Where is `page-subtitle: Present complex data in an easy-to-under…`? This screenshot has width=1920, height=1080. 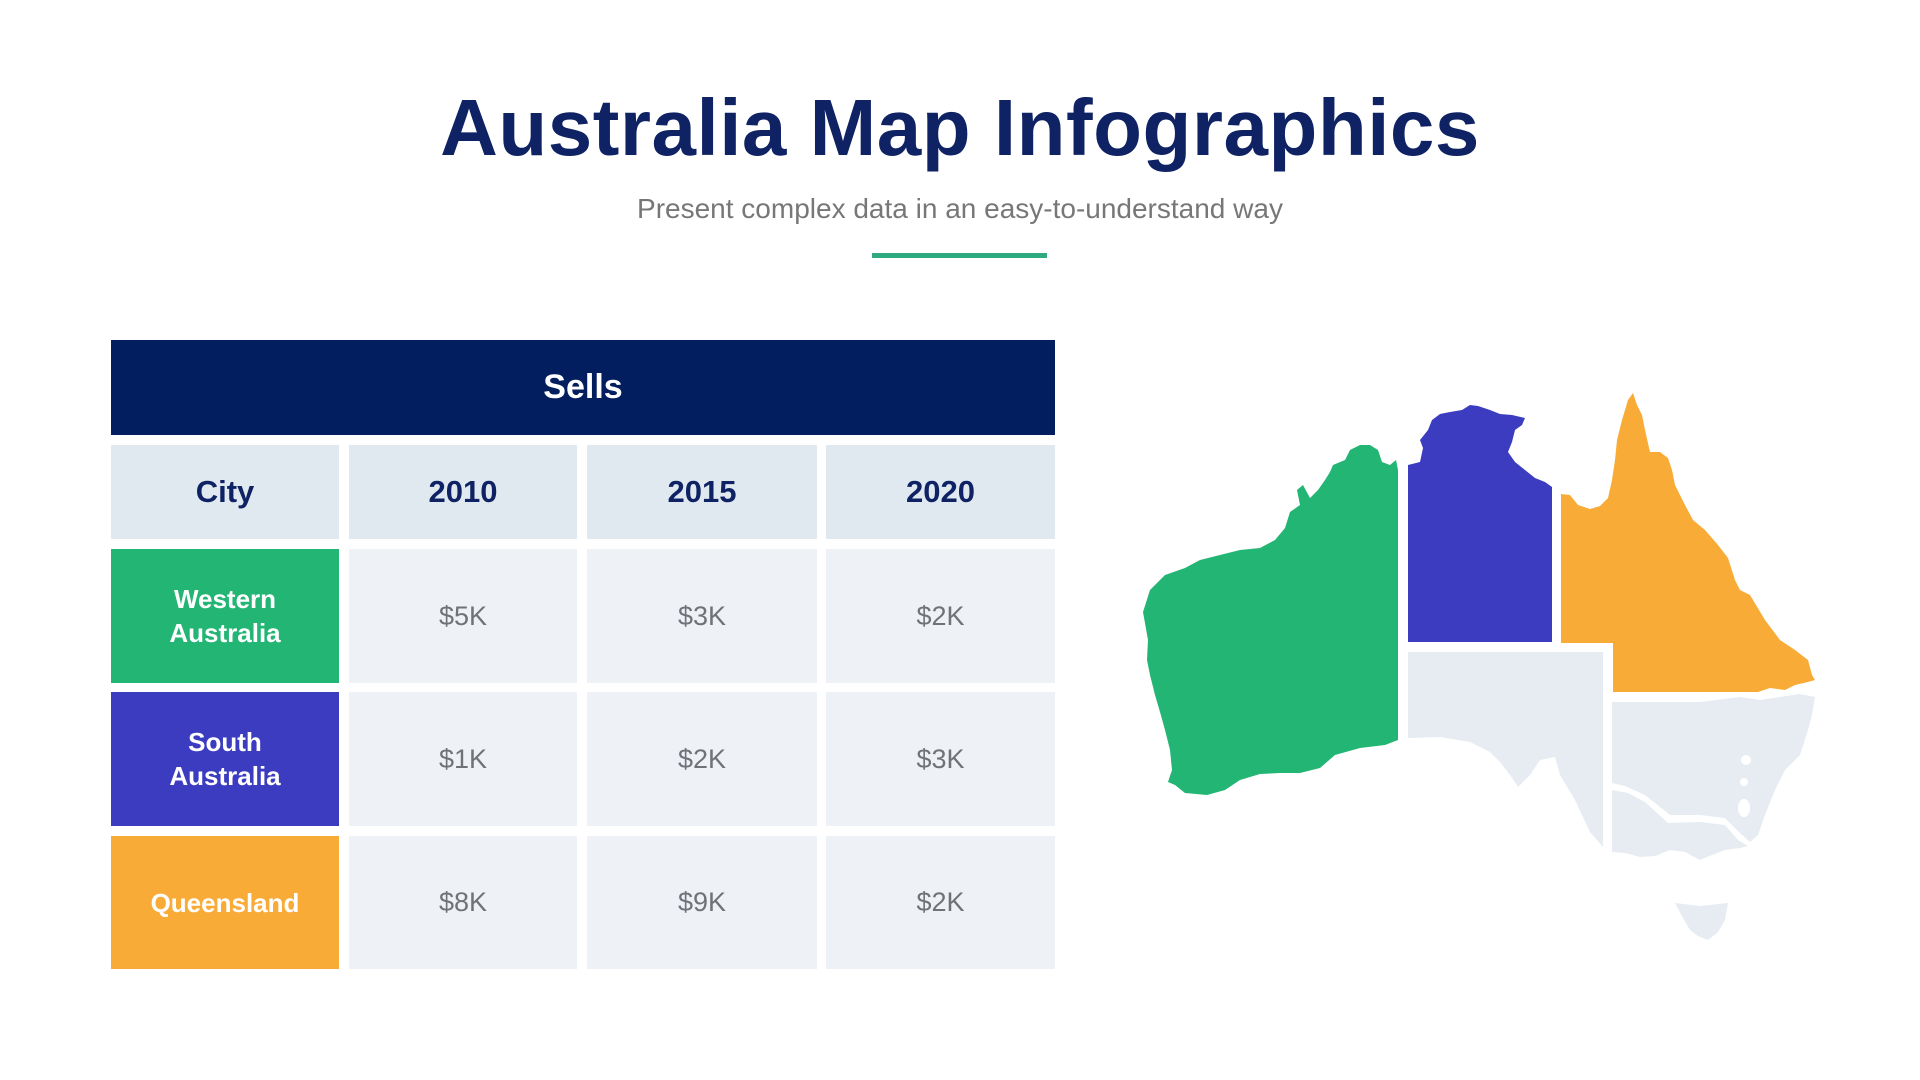 page-subtitle: Present complex data in an easy-to-under… is located at coordinates (960, 208).